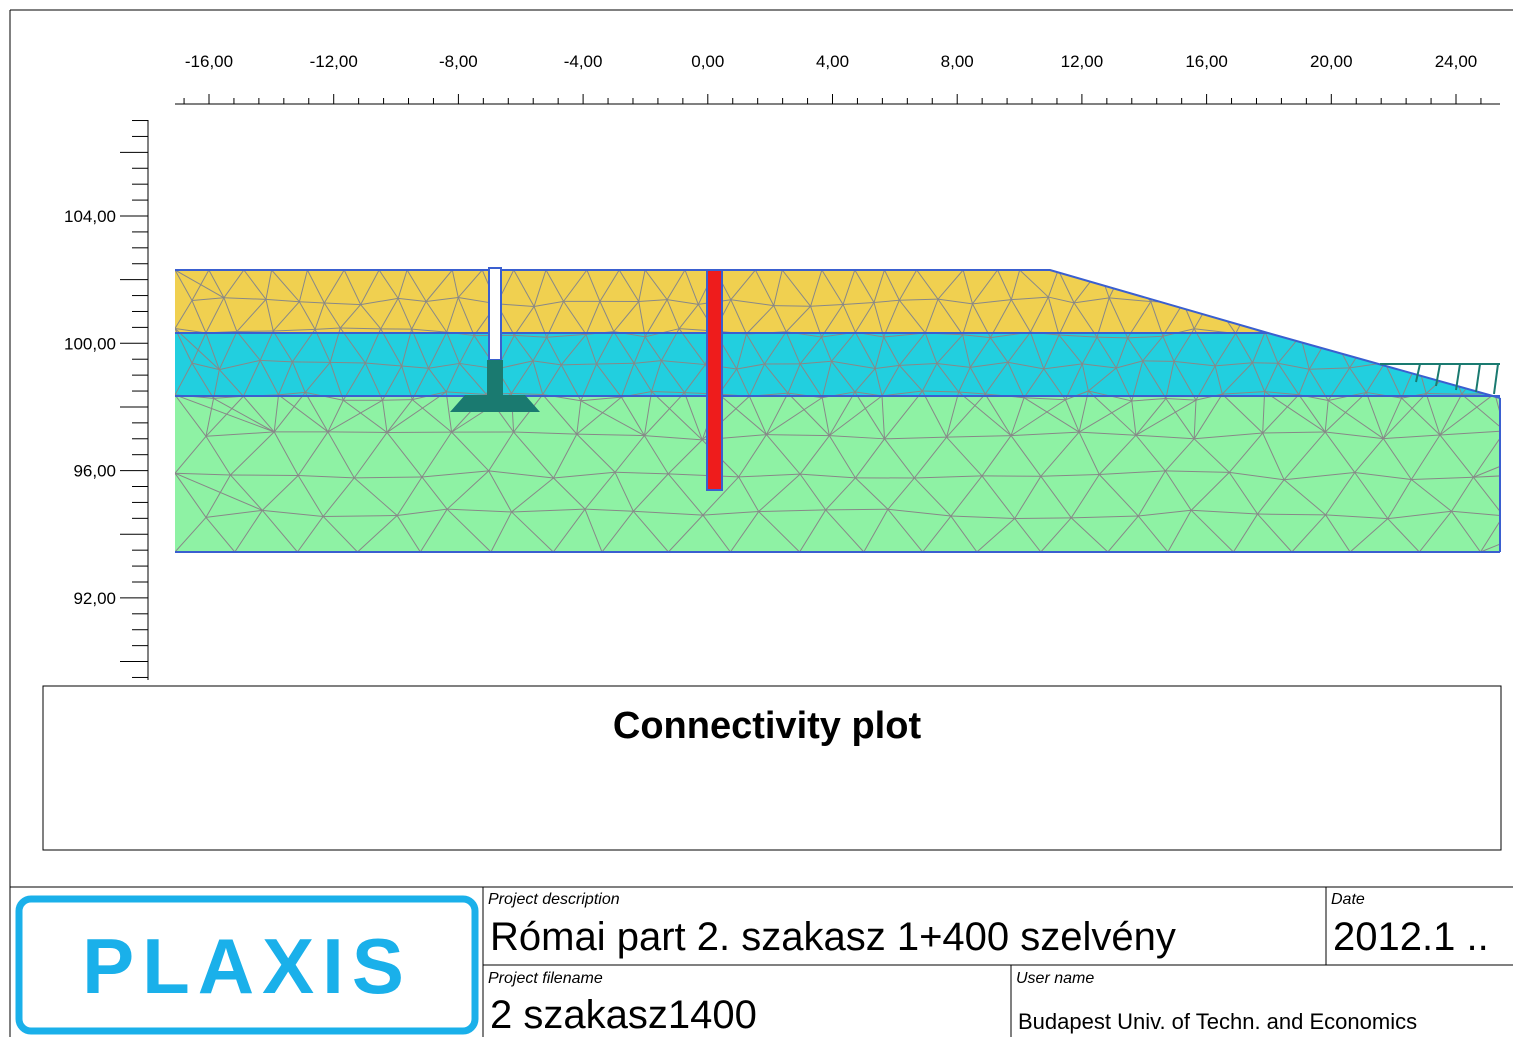 This screenshot has height=1037, width=1513. What do you see at coordinates (554, 899) in the screenshot?
I see `label: Project description` at bounding box center [554, 899].